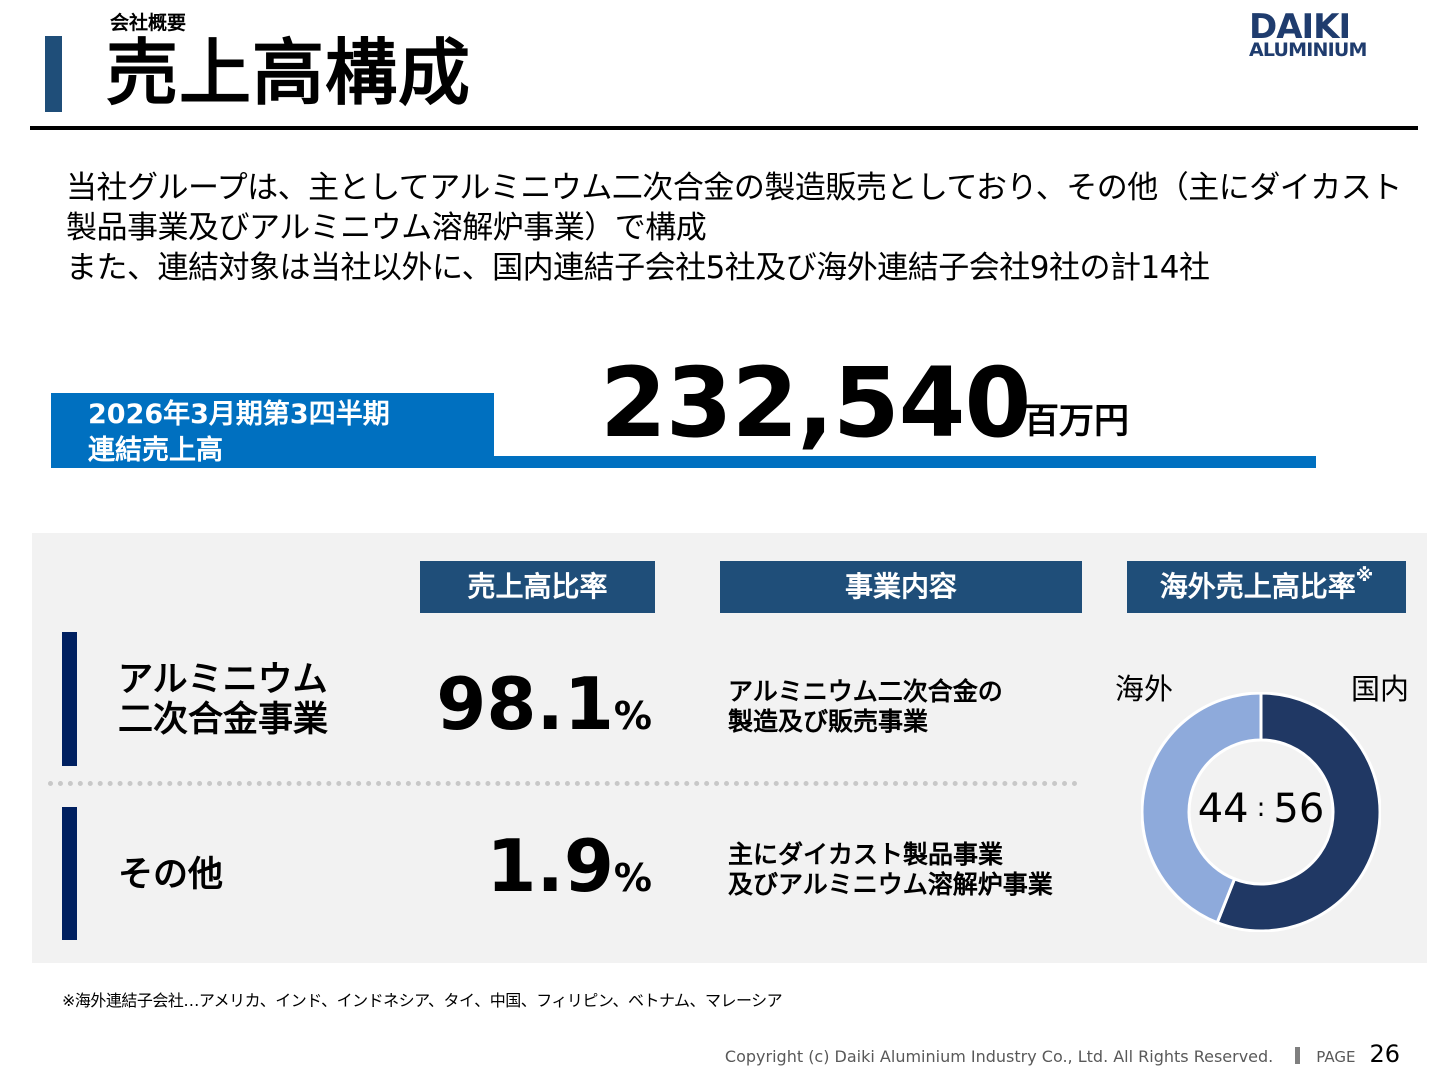  What do you see at coordinates (223, 720) in the screenshot?
I see `segment-name-line: 二次合金事業` at bounding box center [223, 720].